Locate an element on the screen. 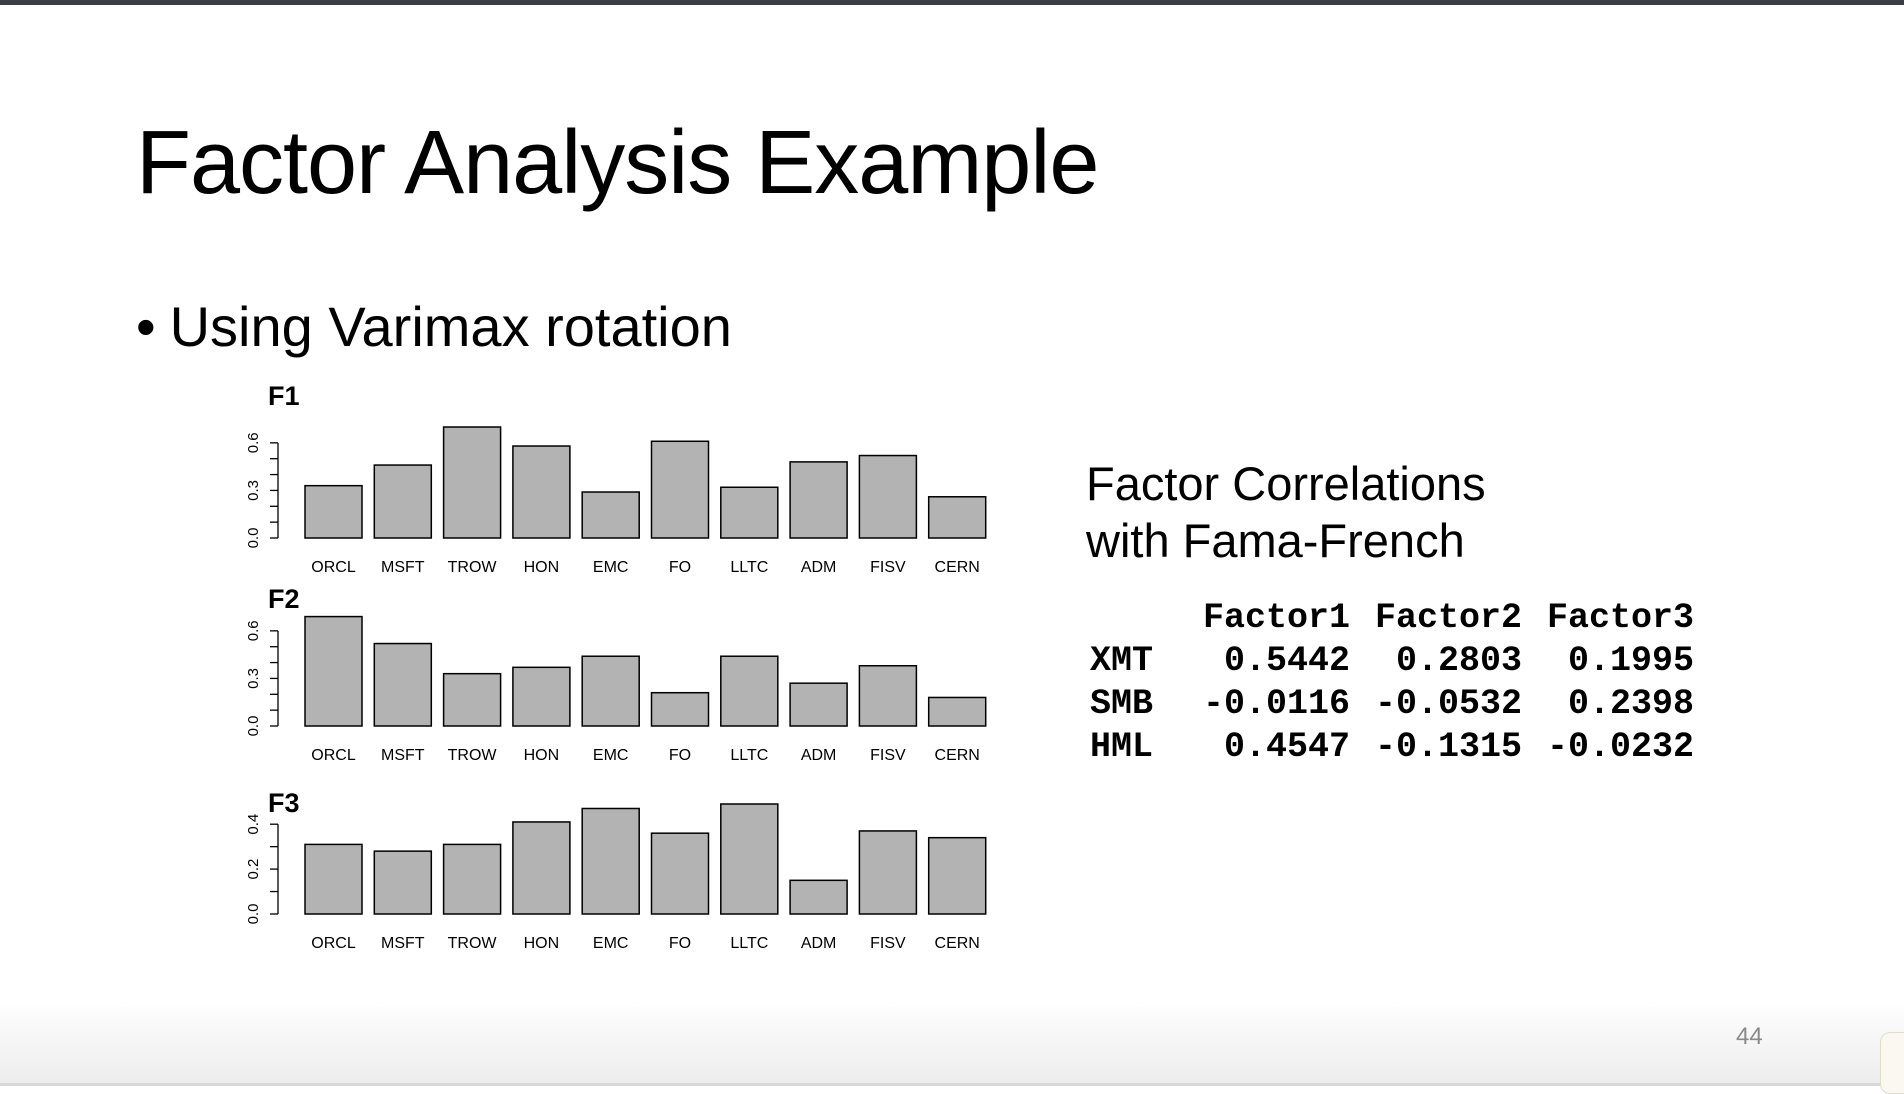 Image resolution: width=1904 pixels, height=1094 pixels. header-corner is located at coordinates (1134, 618).